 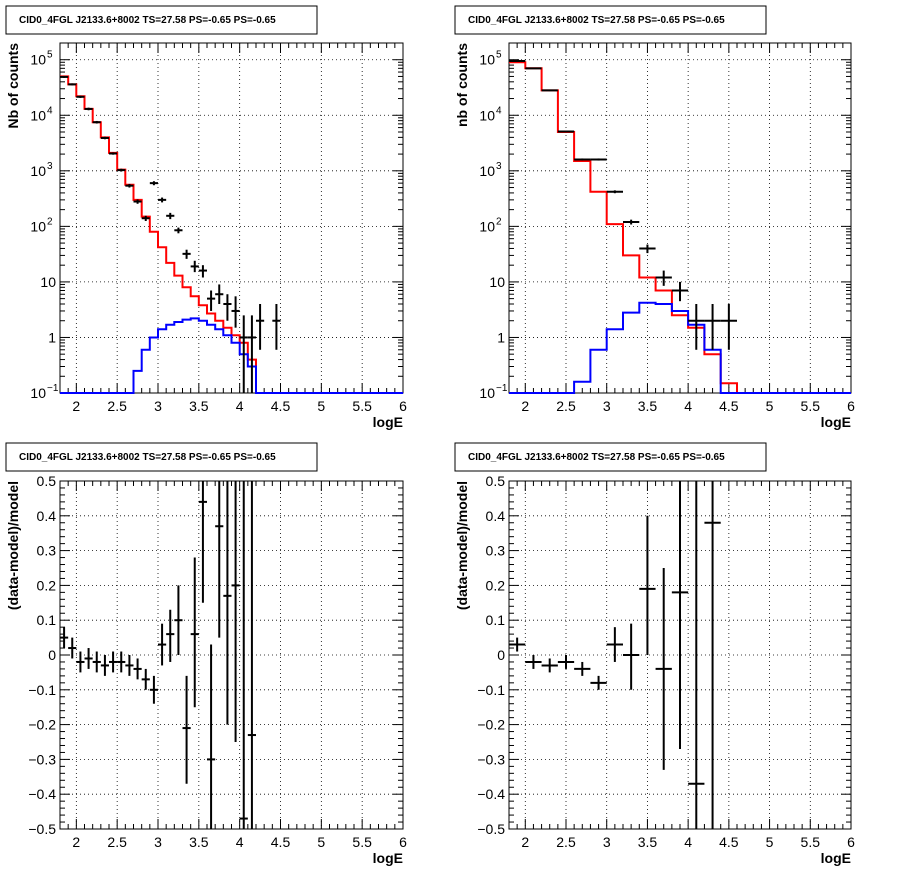 What do you see at coordinates (50, 55) in the screenshot?
I see `y-tick-exponent: 5` at bounding box center [50, 55].